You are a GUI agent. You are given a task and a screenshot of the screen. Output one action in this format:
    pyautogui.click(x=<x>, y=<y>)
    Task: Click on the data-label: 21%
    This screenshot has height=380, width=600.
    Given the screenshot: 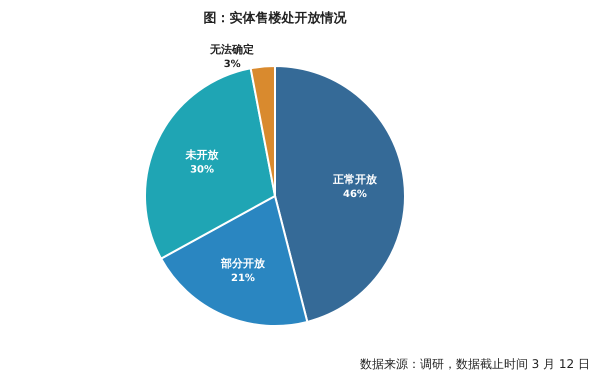 What is the action you would take?
    pyautogui.click(x=243, y=278)
    